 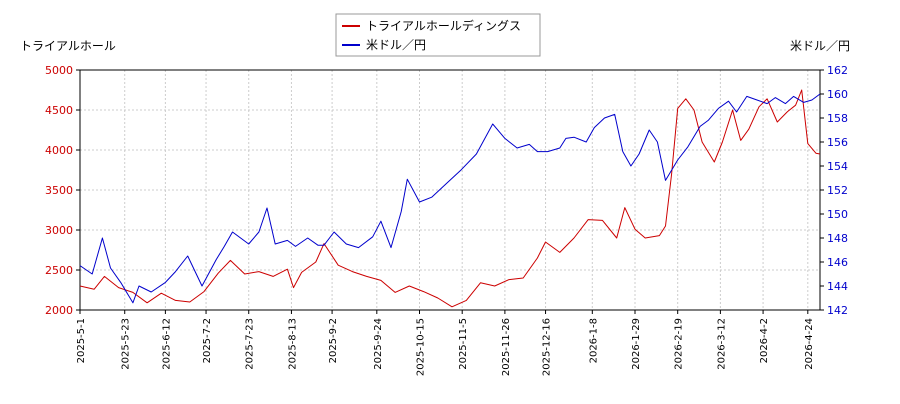 What do you see at coordinates (59, 310) in the screenshot?
I see `left-tick-label: 2000` at bounding box center [59, 310].